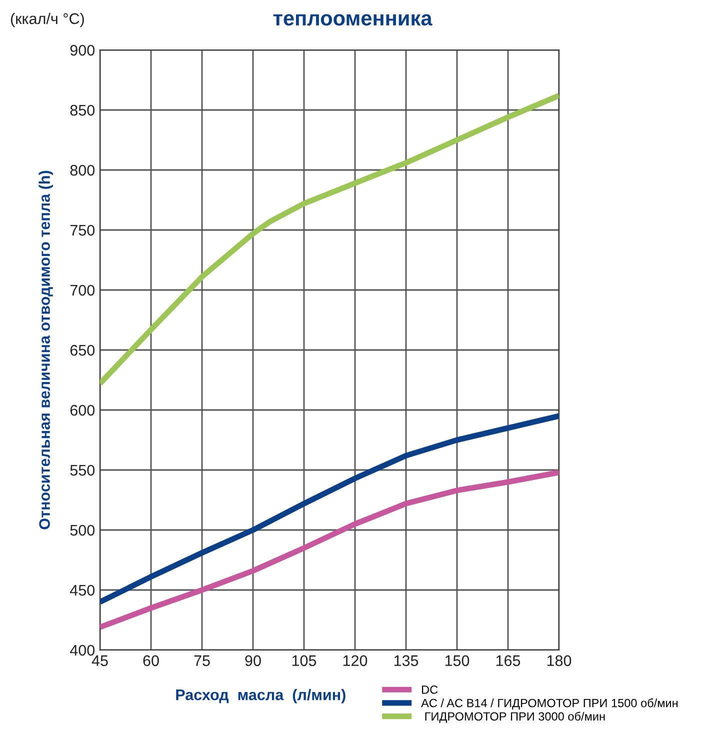  I want to click on x-tick-label: 60, so click(151, 660).